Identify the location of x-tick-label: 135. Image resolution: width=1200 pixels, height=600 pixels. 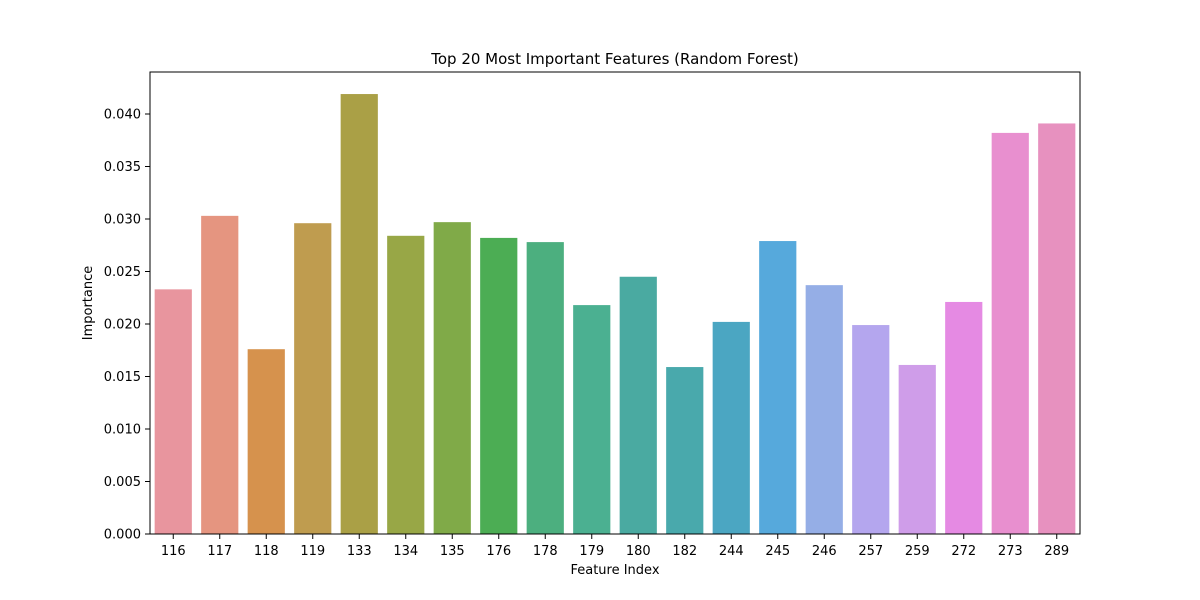
(452, 551).